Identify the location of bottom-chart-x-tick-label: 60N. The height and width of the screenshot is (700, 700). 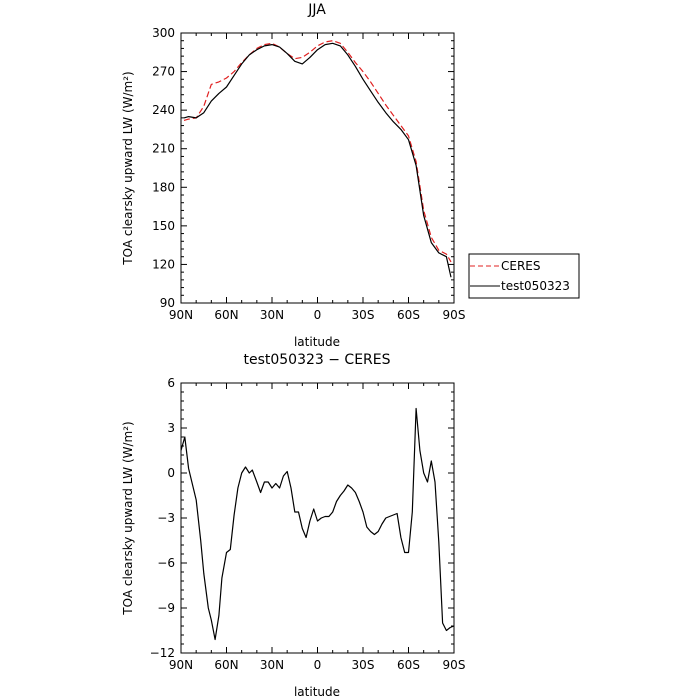
(226, 665).